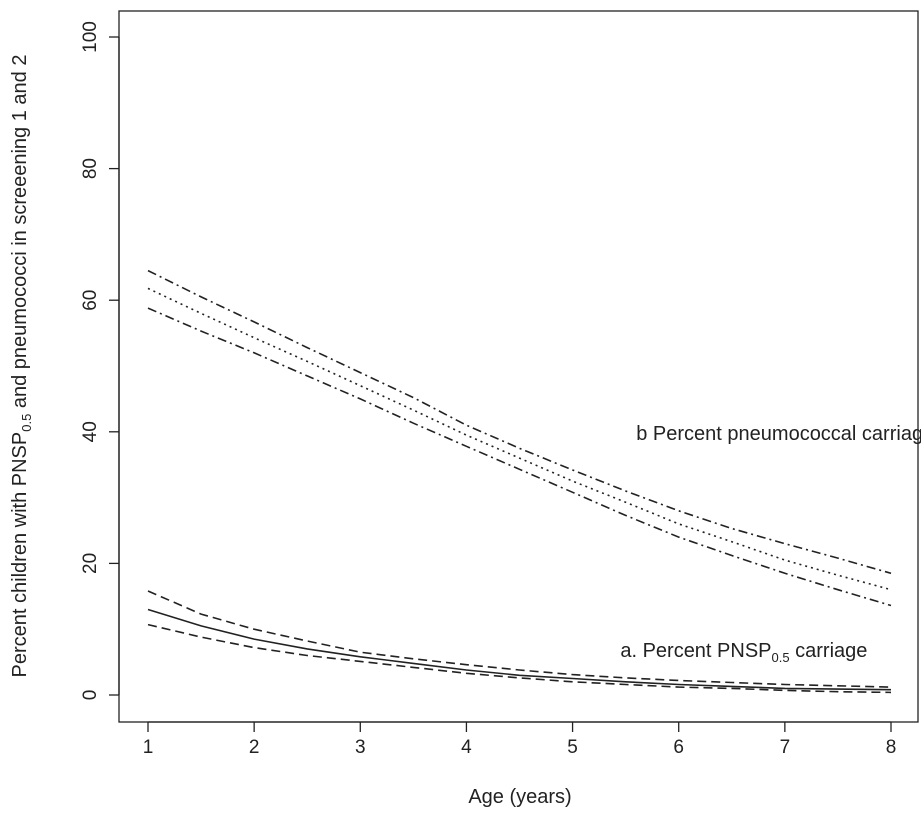 The width and height of the screenshot is (921, 838). I want to click on y-tick-label: 100, so click(90, 37).